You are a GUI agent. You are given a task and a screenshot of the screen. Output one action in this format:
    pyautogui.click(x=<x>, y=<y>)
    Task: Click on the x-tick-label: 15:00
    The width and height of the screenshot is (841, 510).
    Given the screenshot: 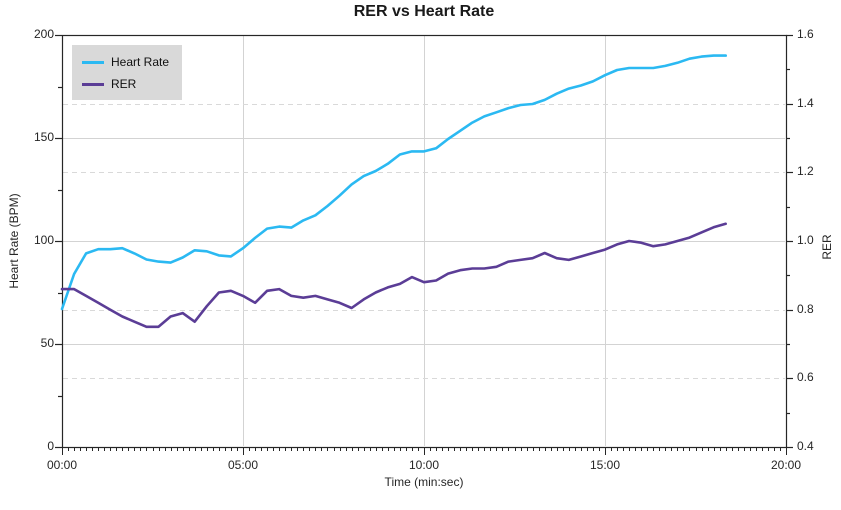 What is the action you would take?
    pyautogui.click(x=605, y=465)
    